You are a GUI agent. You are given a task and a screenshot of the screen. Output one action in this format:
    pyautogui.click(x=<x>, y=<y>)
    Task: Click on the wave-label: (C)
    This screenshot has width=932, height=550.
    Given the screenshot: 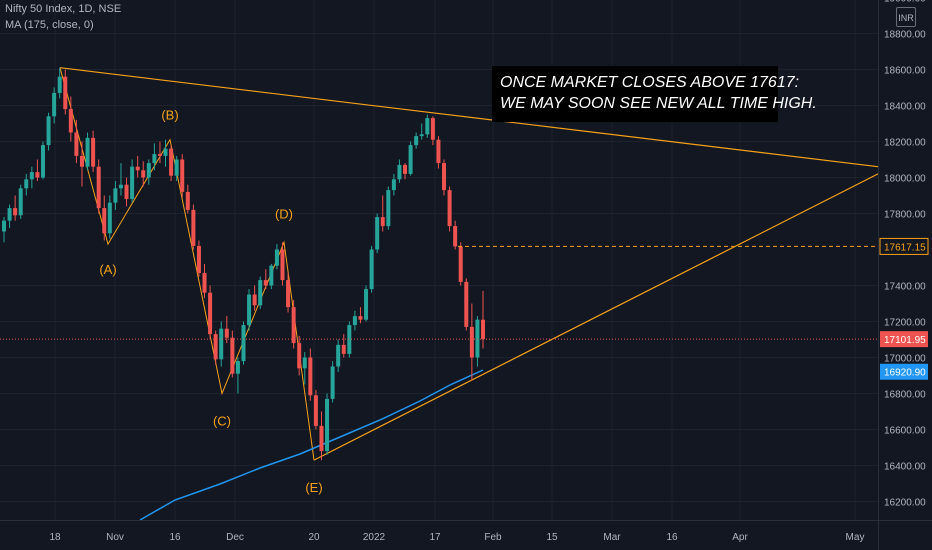 What is the action you would take?
    pyautogui.click(x=222, y=421)
    